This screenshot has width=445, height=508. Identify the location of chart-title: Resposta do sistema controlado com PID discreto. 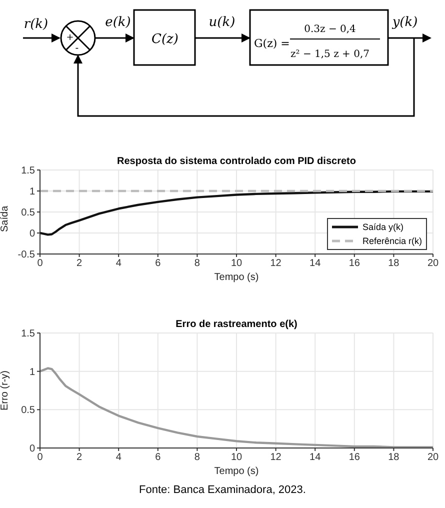
(236, 161).